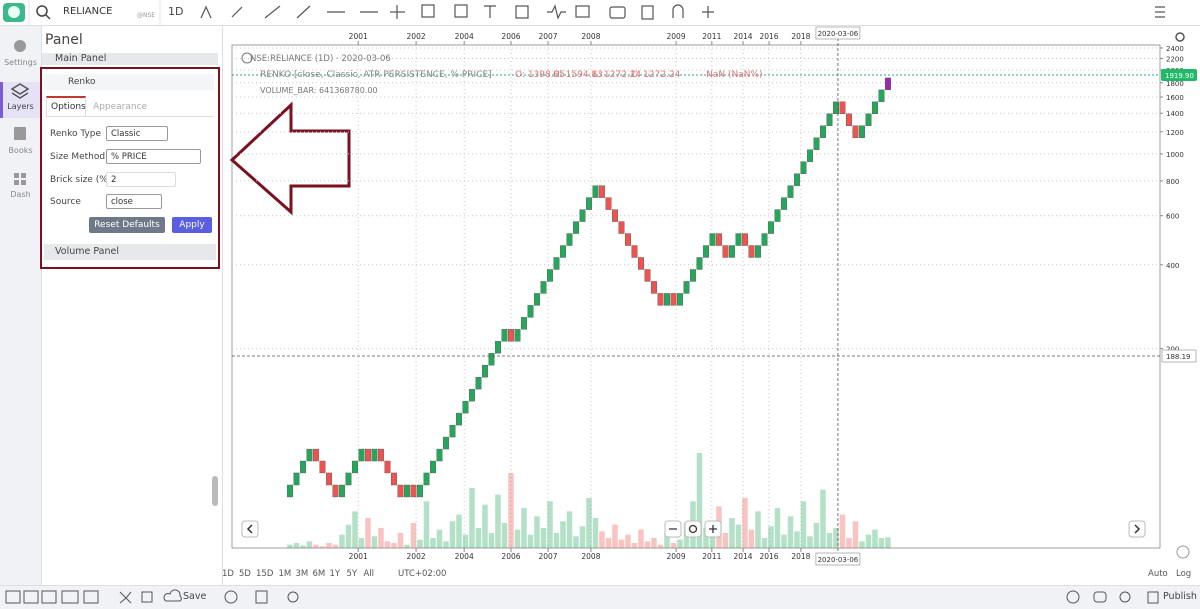 This screenshot has height=609, width=1200. I want to click on publish-button: Publish, so click(1180, 596).